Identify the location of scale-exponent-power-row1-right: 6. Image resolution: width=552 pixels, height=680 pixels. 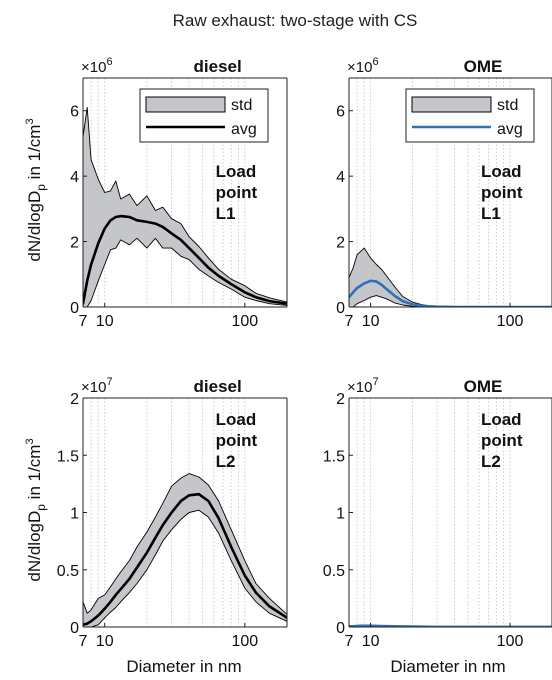
(375, 62).